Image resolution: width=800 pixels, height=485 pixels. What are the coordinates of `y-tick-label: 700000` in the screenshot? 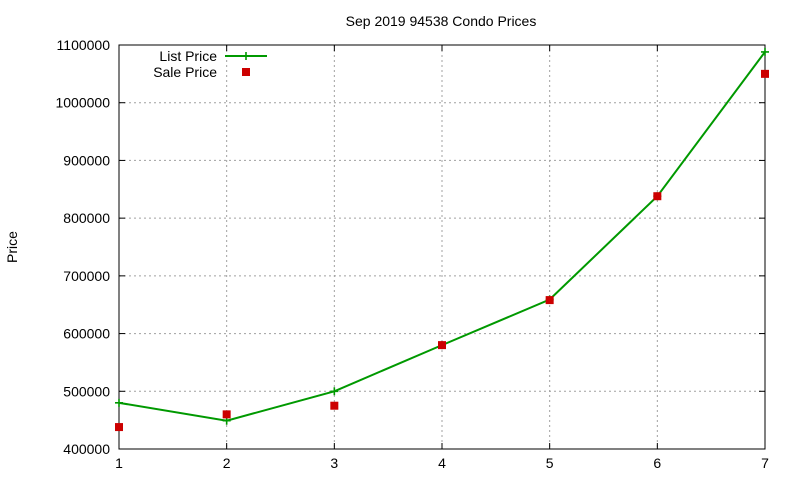 It's located at (86, 276).